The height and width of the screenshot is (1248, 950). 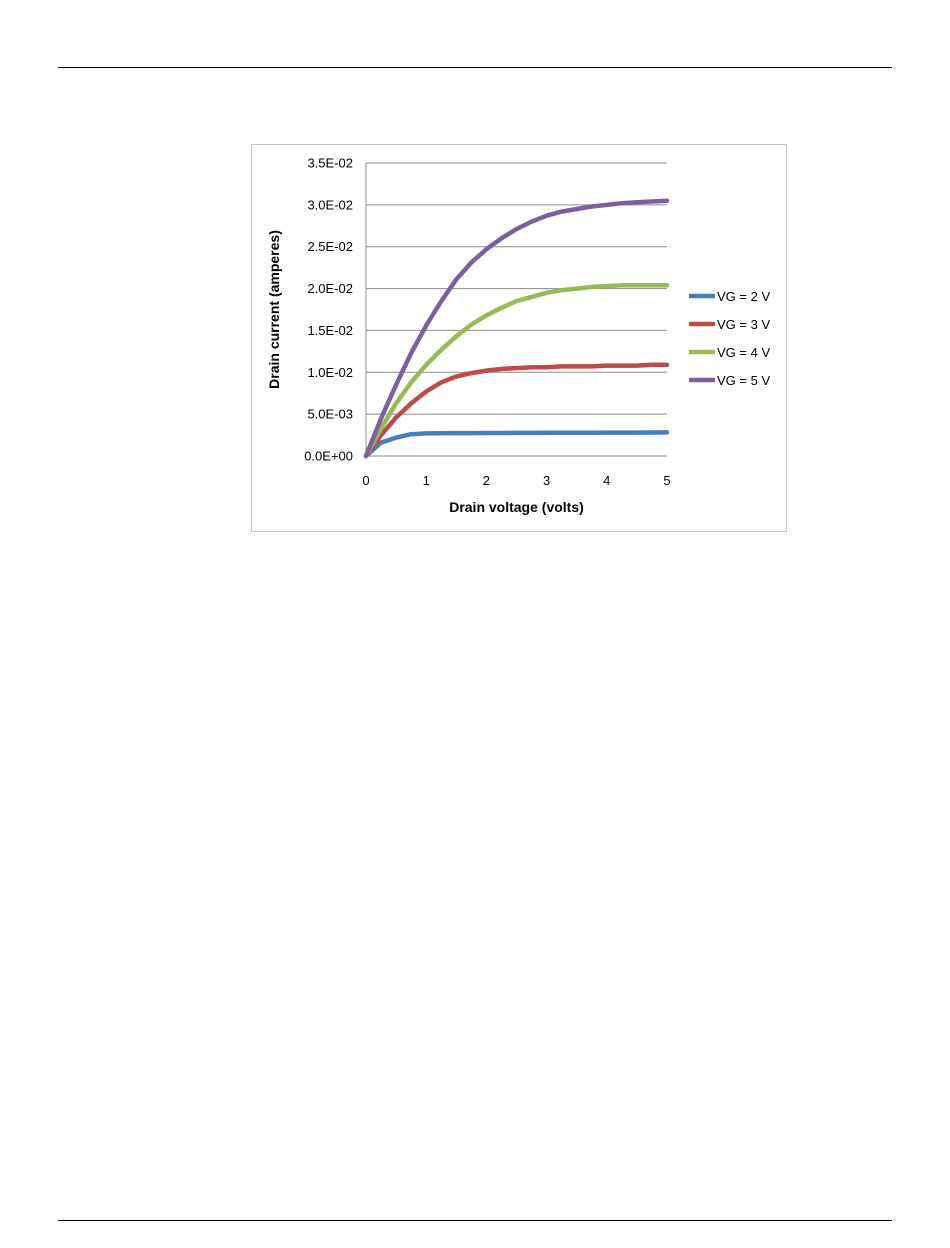 I want to click on y-tick-label: 3.5E-02, so click(x=330, y=163).